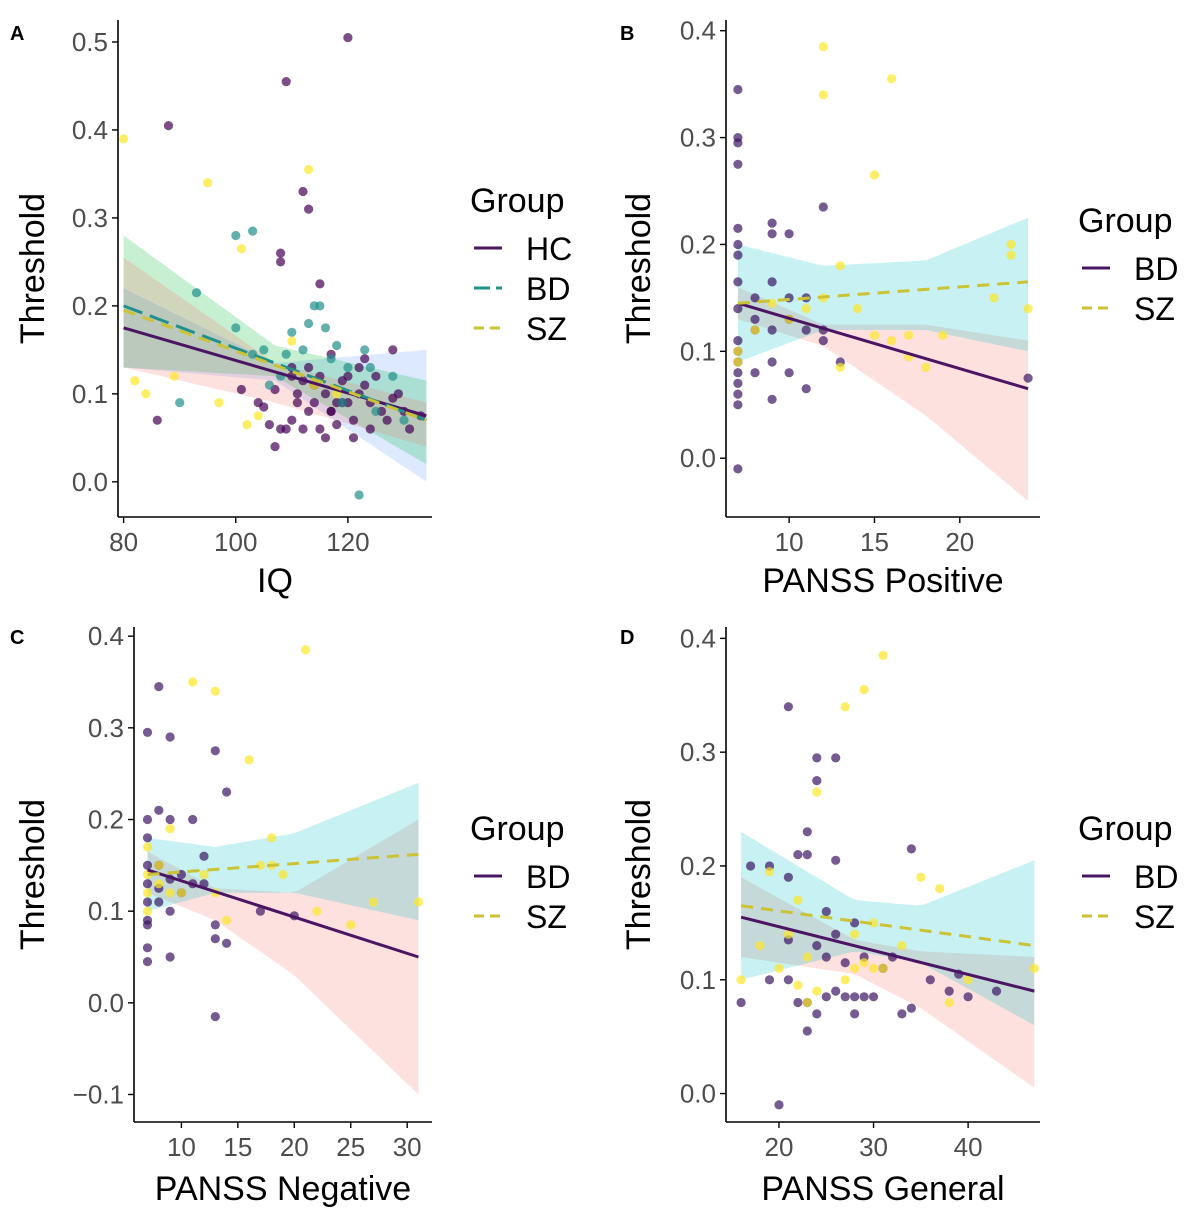  What do you see at coordinates (959, 542) in the screenshot?
I see `x-tick-label: 20` at bounding box center [959, 542].